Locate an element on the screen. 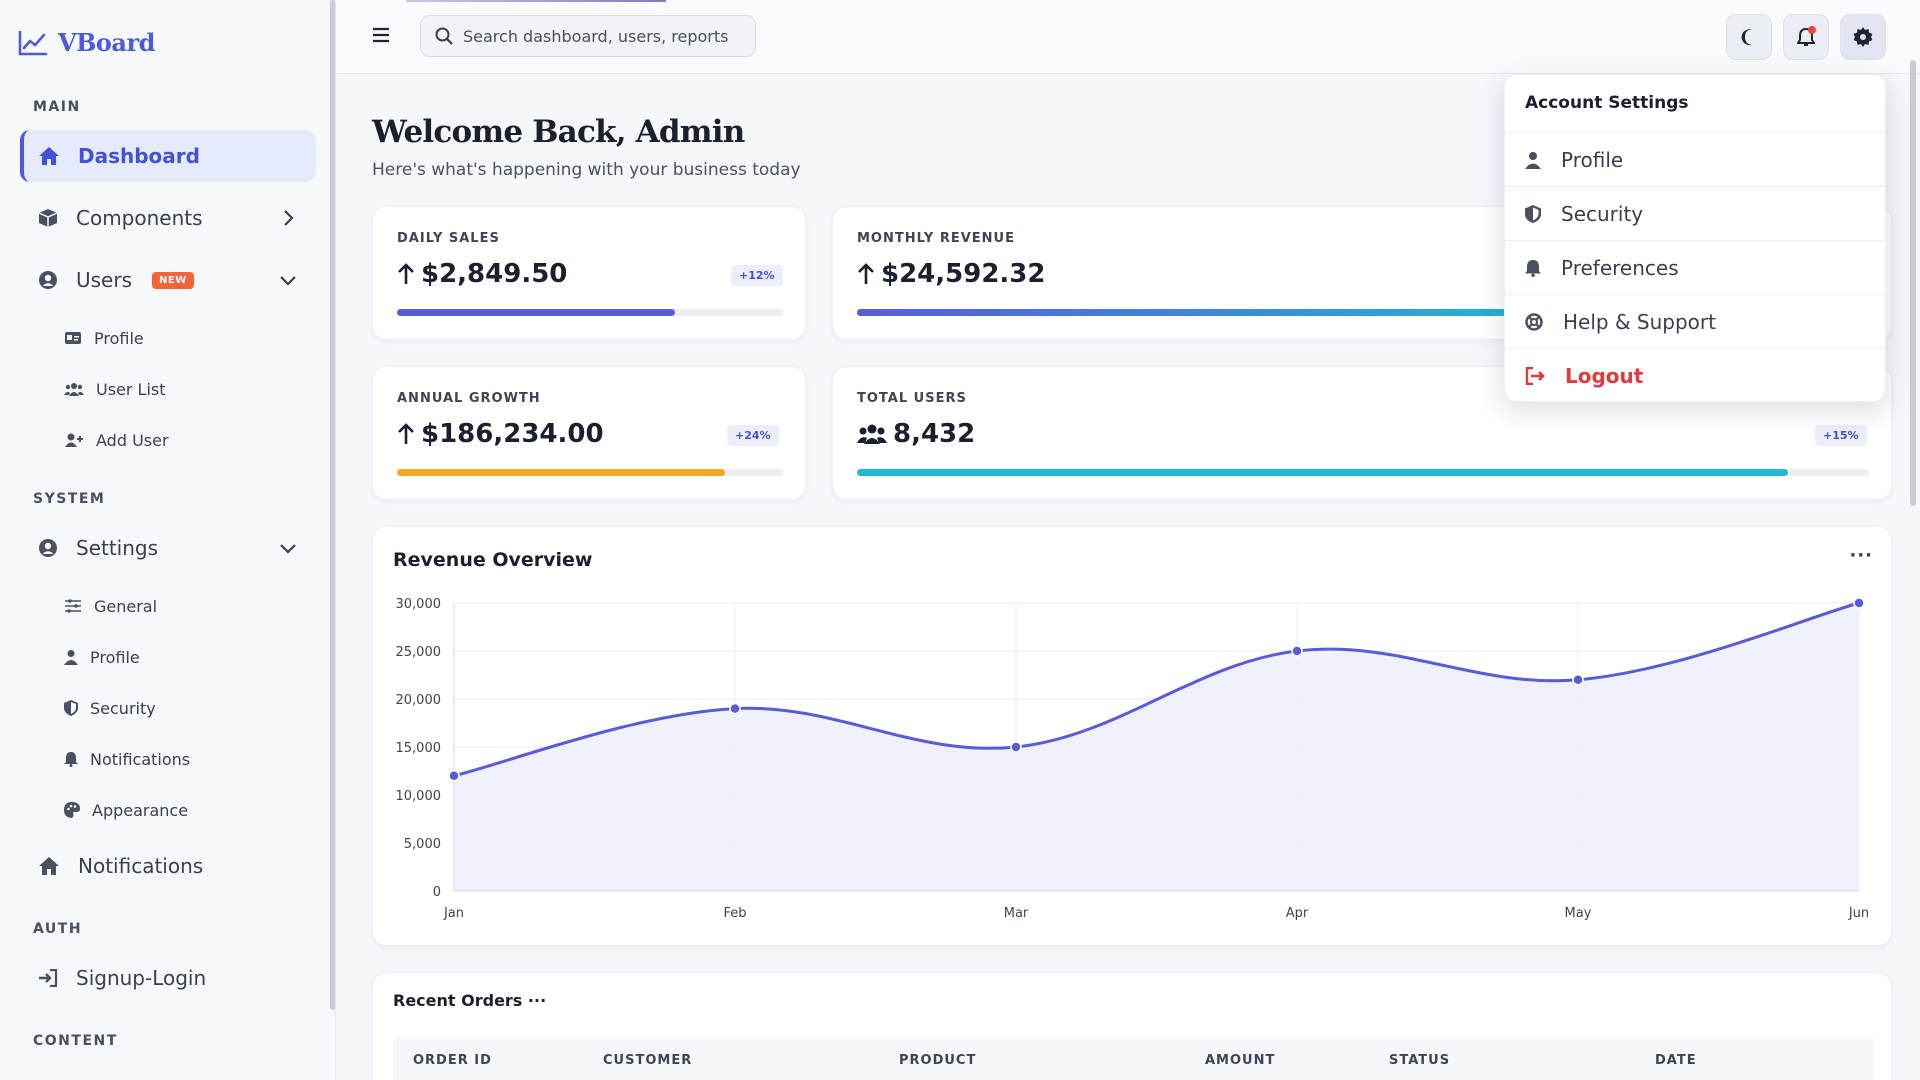 Image resolution: width=1920 pixels, height=1080 pixels. stat-label: ANNUAL GROWTH is located at coordinates (469, 398).